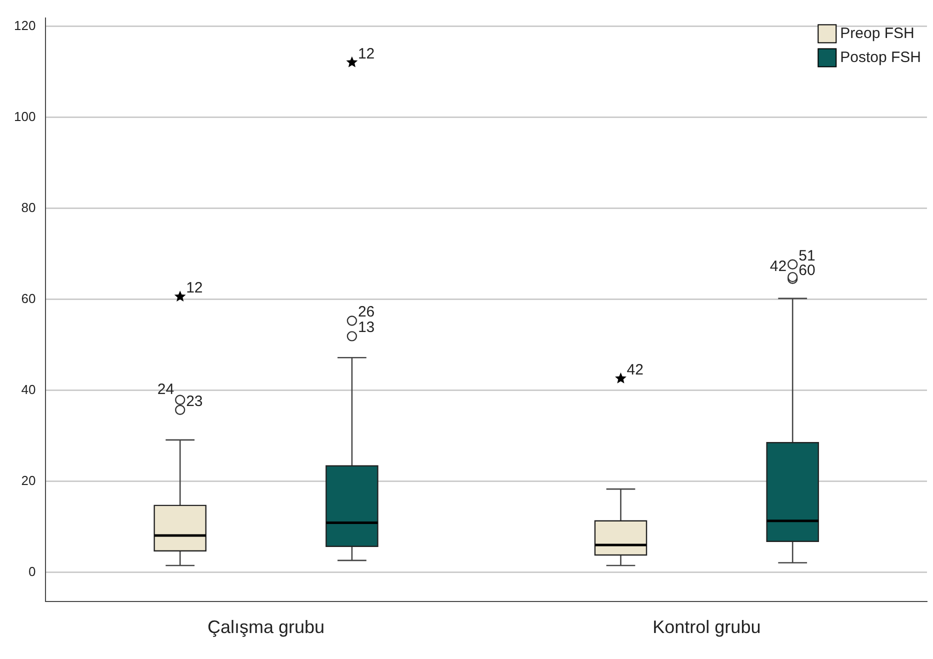 This screenshot has height=659, width=933. Describe the element at coordinates (706, 627) in the screenshot. I see `x-tick-label: Kontrol grubu` at that location.